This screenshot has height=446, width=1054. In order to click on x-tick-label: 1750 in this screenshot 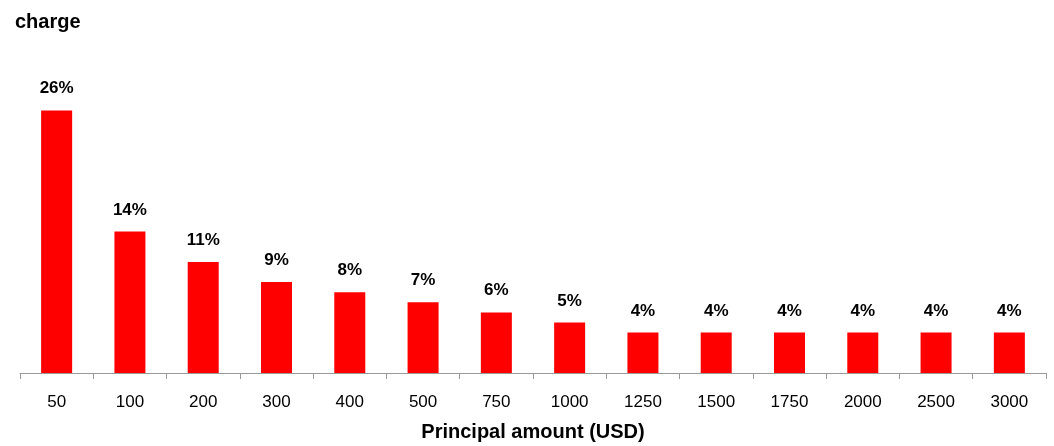, I will do `click(789, 401)`.